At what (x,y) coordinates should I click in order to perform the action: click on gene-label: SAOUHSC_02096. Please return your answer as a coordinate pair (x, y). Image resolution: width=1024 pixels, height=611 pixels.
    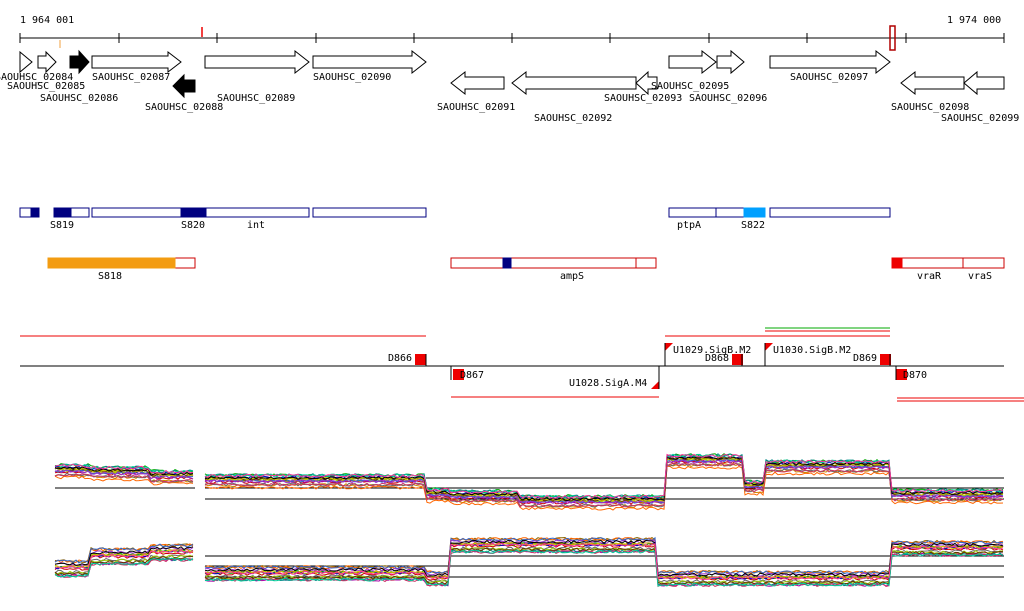
    Looking at the image, I should click on (728, 98).